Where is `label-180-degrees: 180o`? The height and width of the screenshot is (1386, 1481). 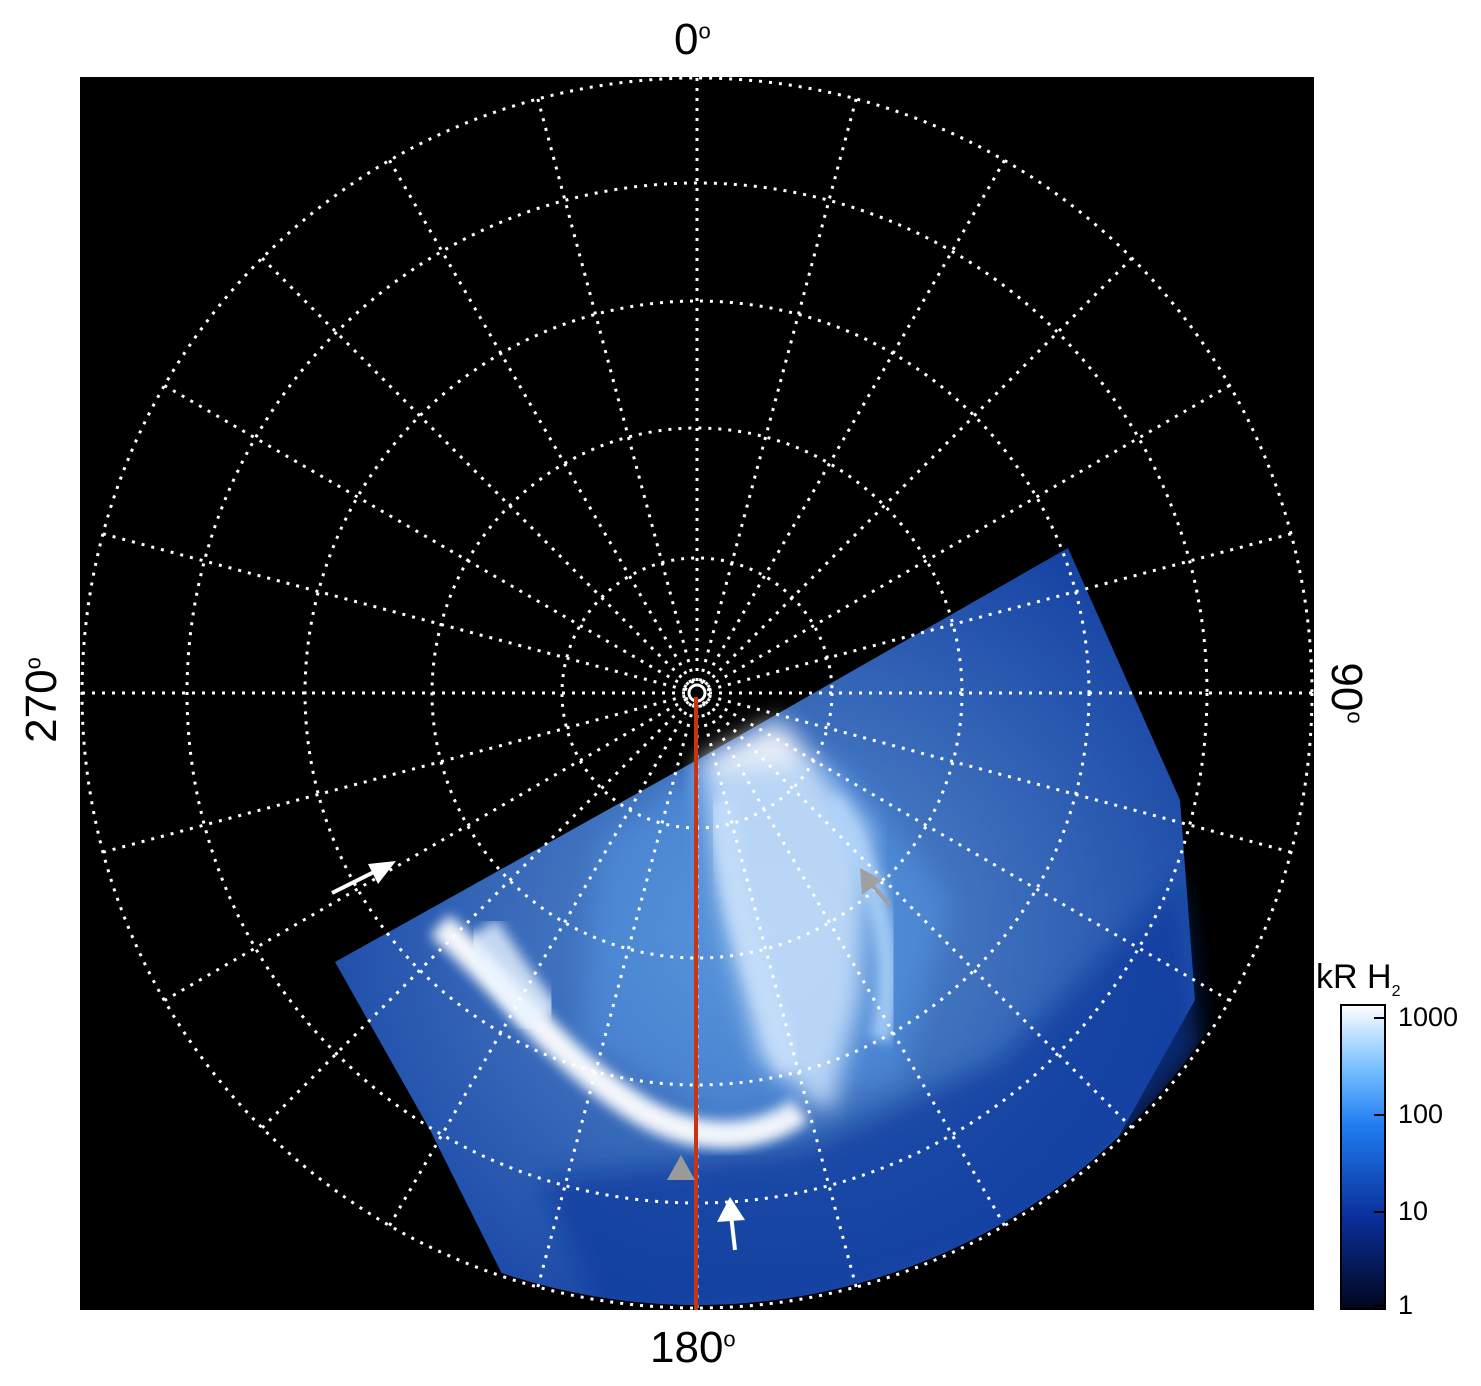 label-180-degrees: 180o is located at coordinates (693, 1347).